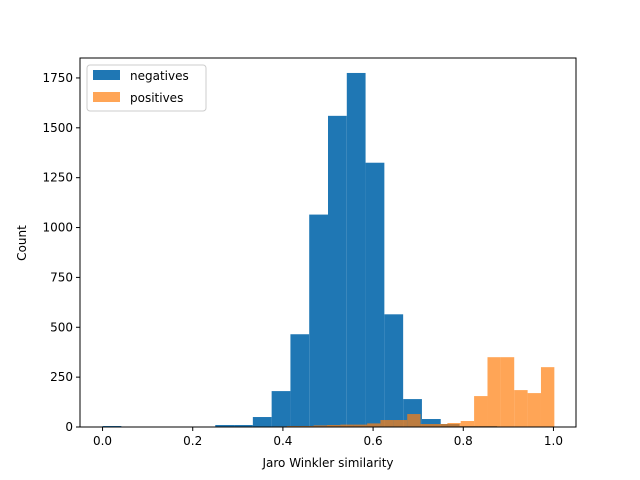 This screenshot has width=640, height=480. What do you see at coordinates (159, 76) in the screenshot?
I see `legend-label-negatives: negatives` at bounding box center [159, 76].